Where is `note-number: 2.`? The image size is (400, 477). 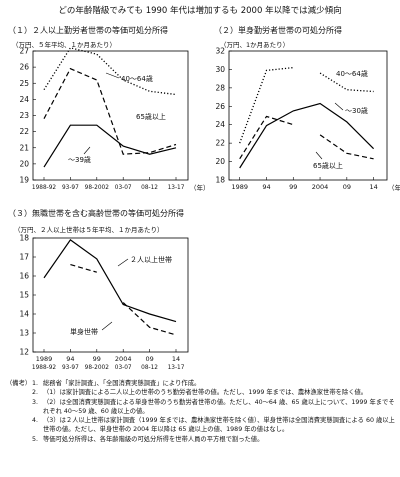 note-number: 2. is located at coordinates (35, 393).